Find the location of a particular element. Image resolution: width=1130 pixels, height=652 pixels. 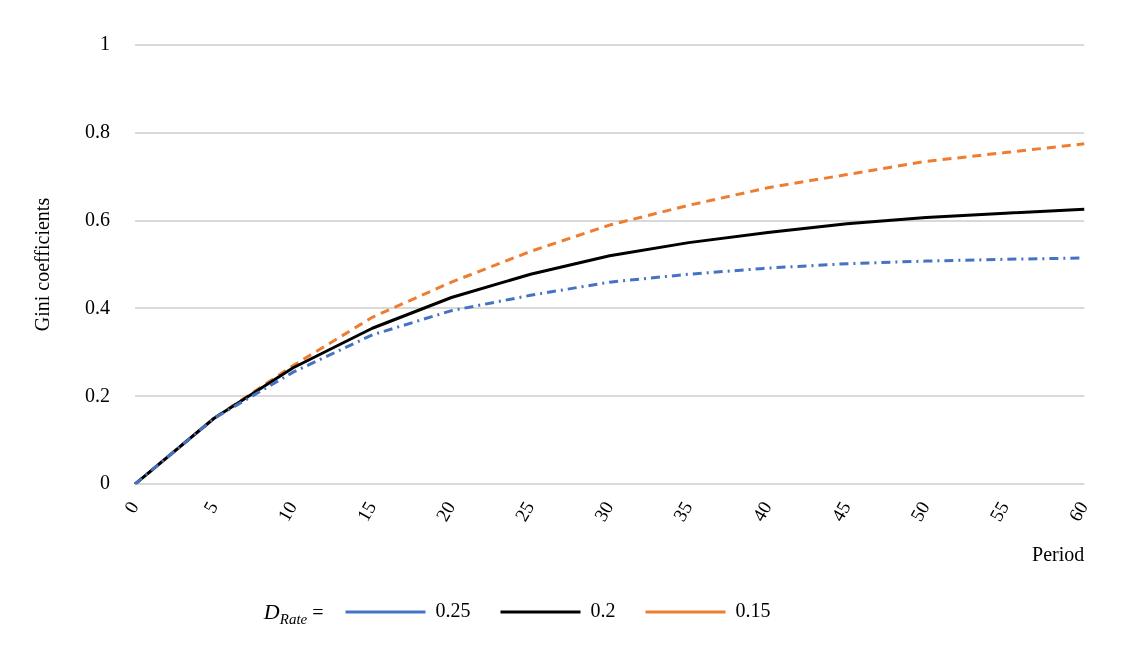

y-tick-label: 1 is located at coordinates (105, 43).